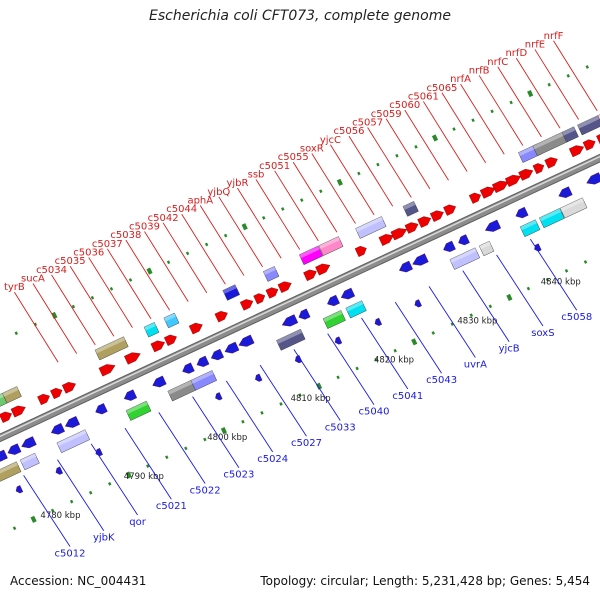 The image size is (600, 600). I want to click on gene-label: c5022, so click(205, 490).